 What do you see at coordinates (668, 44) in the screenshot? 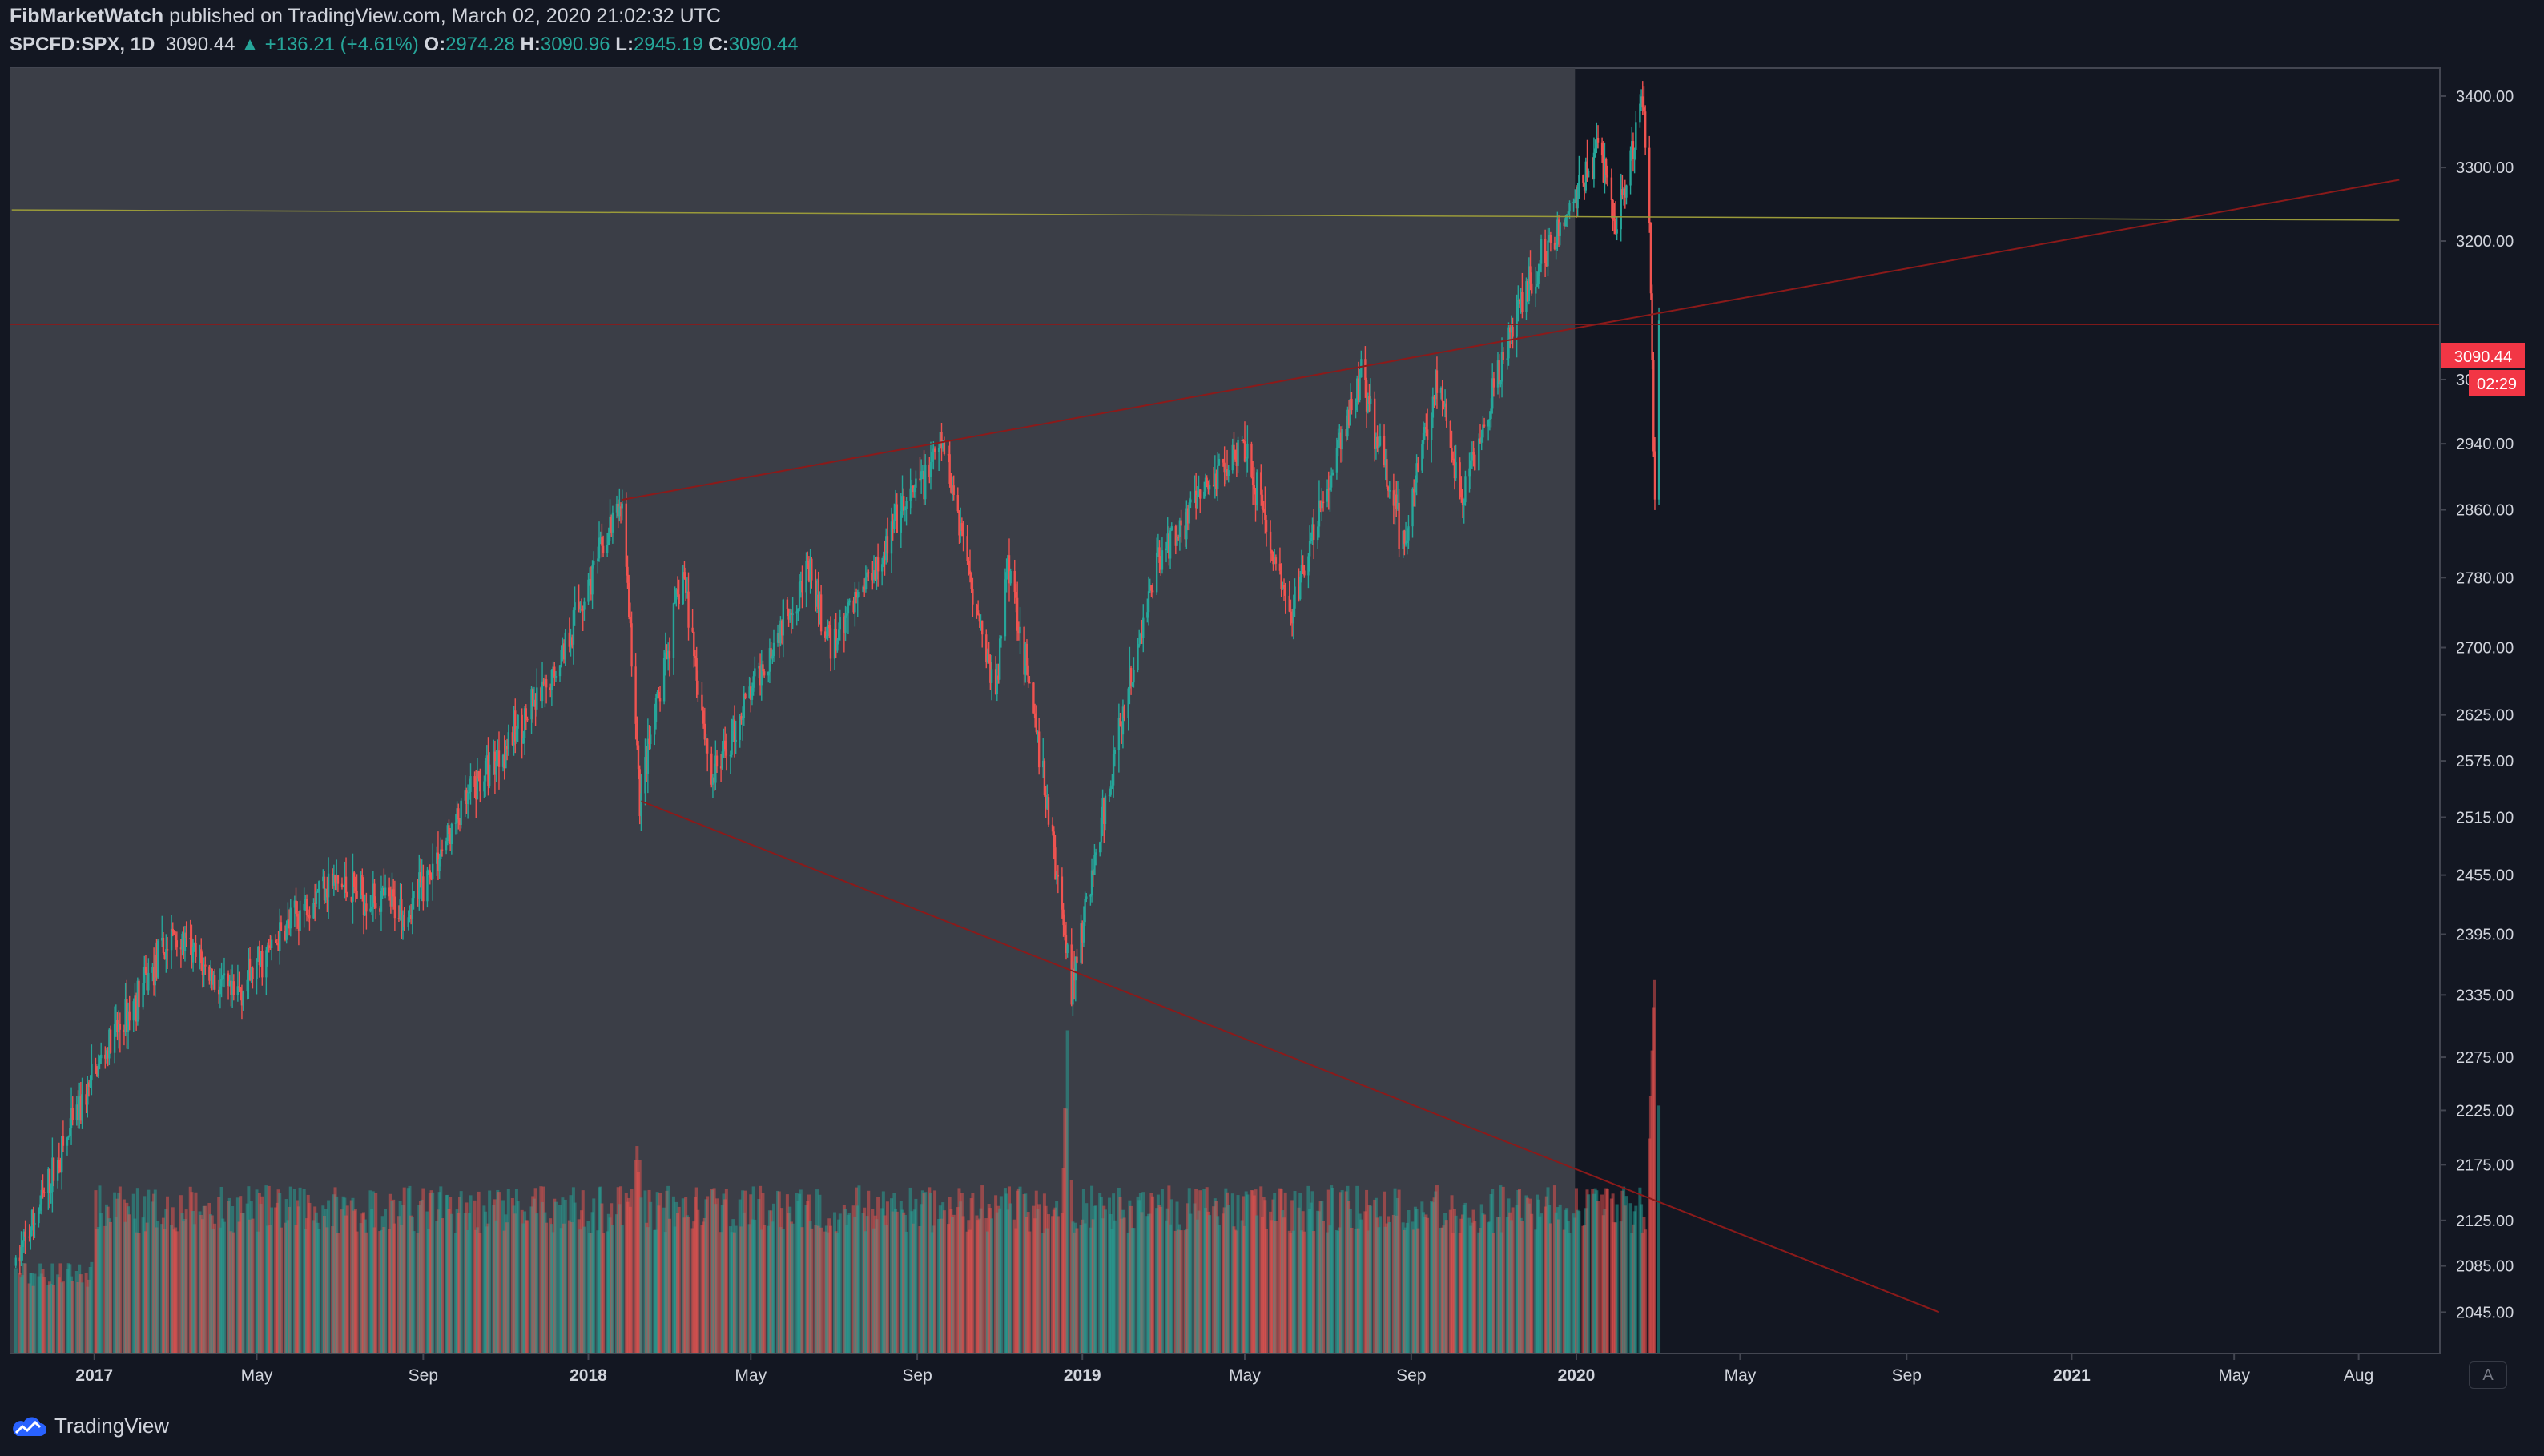
I see `low-value: 2945.19` at bounding box center [668, 44].